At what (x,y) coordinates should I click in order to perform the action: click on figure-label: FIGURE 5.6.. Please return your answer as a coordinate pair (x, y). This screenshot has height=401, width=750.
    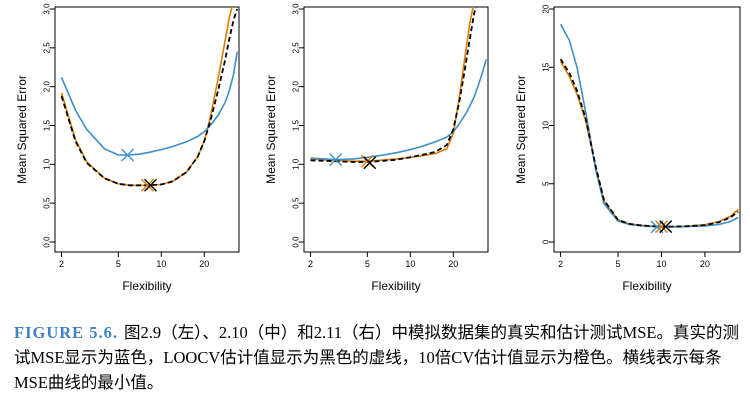
    Looking at the image, I should click on (66, 332).